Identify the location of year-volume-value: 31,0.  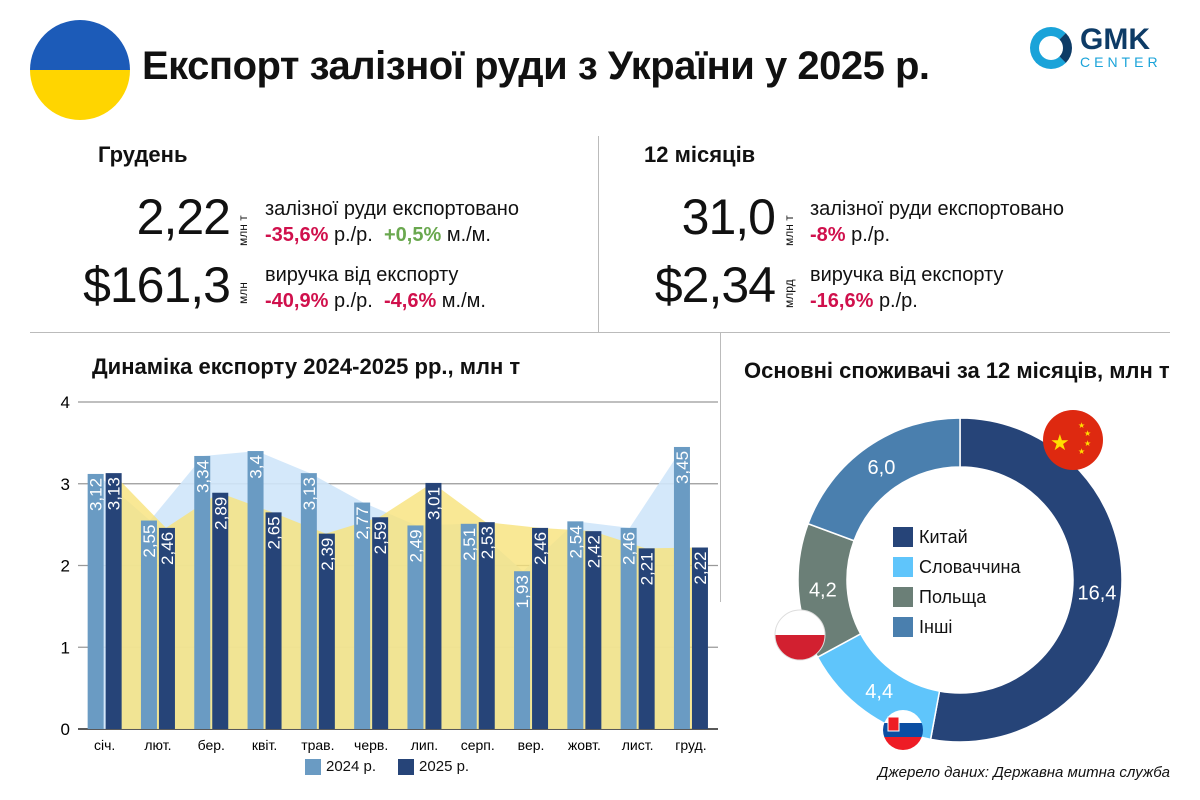
(728, 217).